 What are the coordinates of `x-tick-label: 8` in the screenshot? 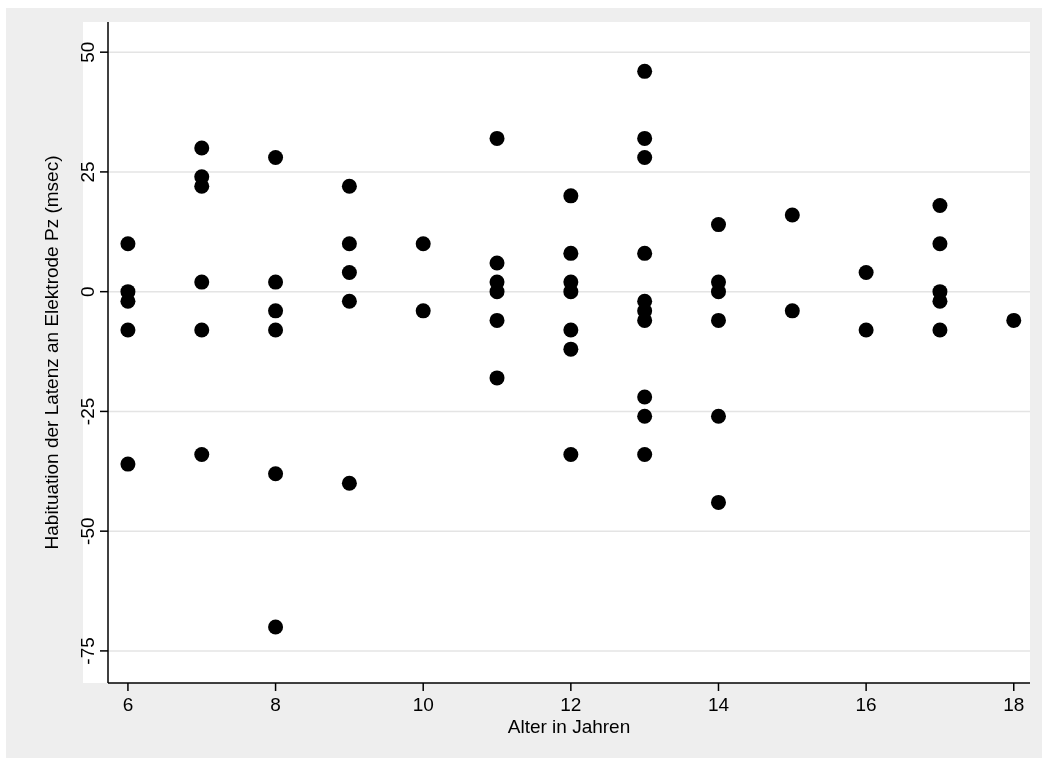 It's located at (275, 704).